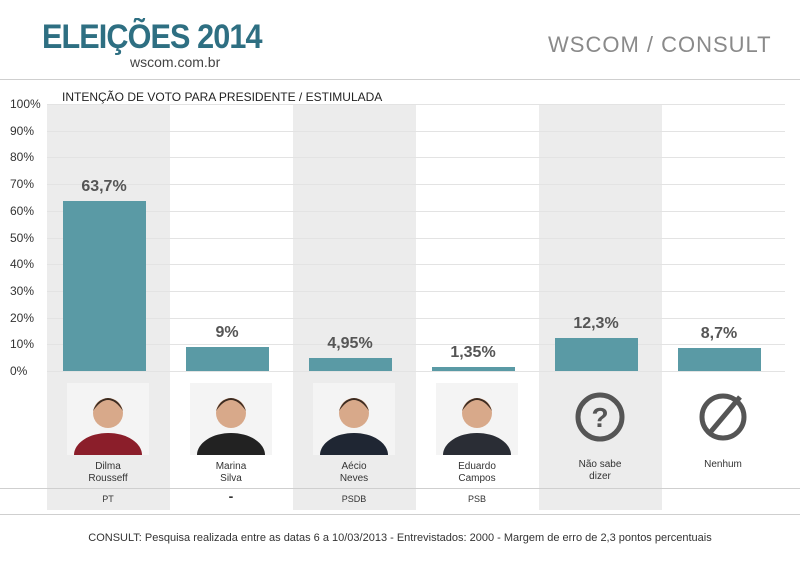 This screenshot has height=565, width=800. I want to click on candidate-name: Não sabe dizer, so click(600, 471).